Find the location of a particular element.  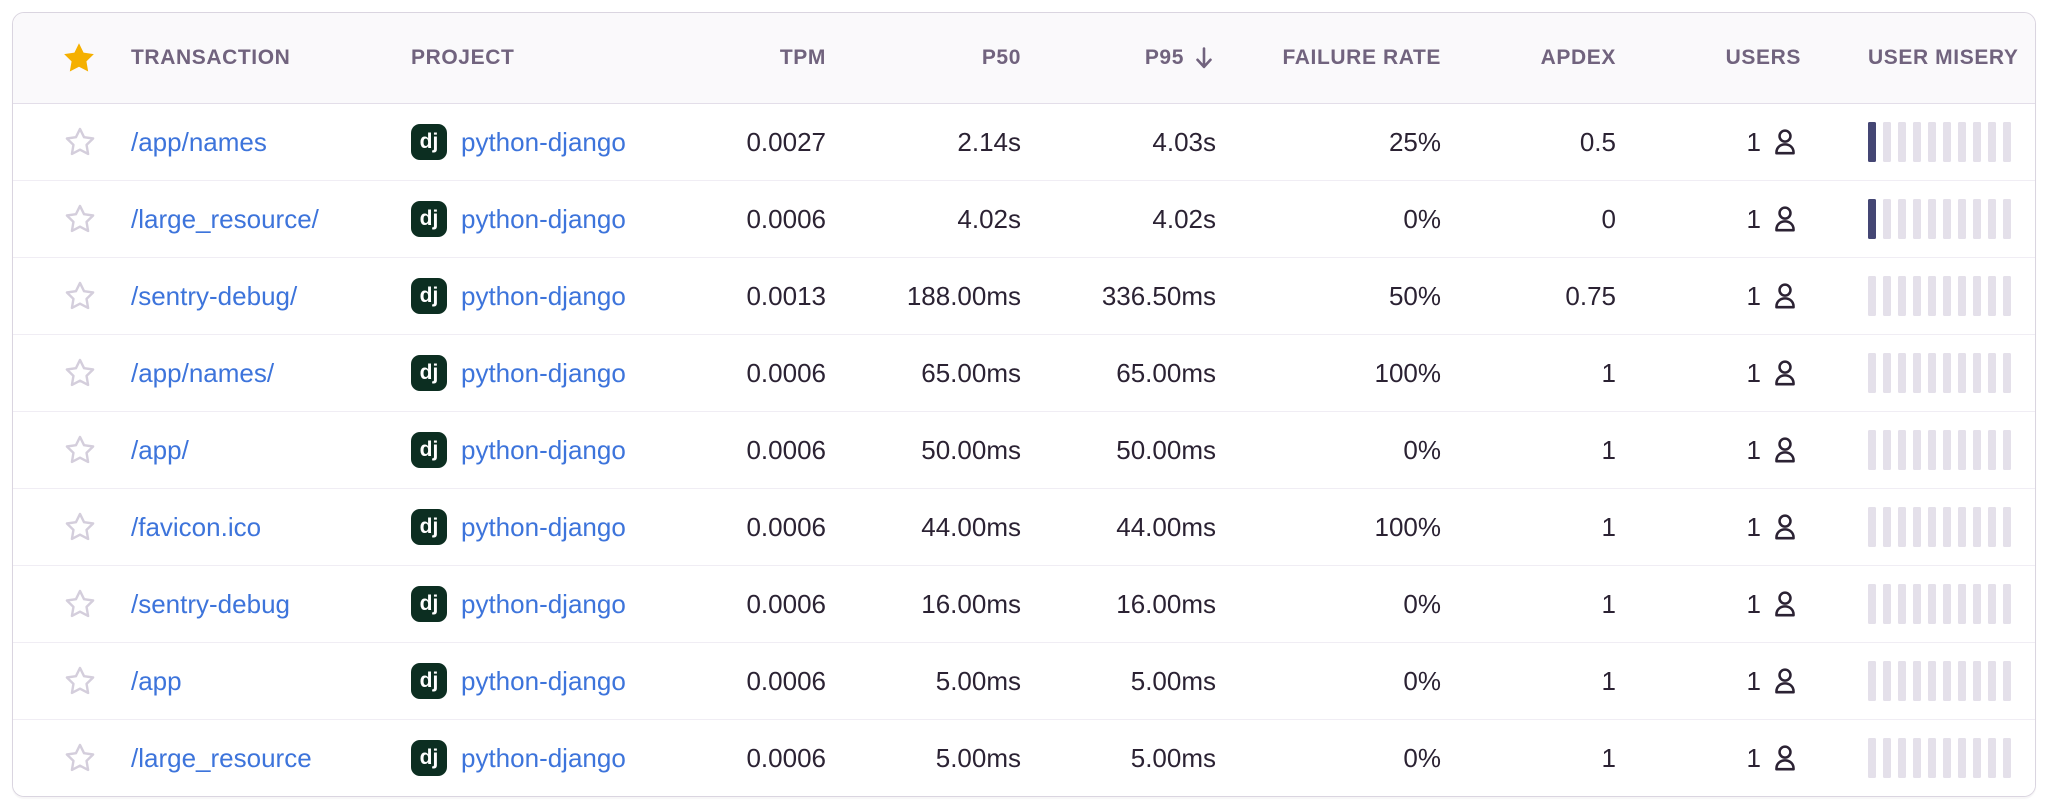

transaction-link: /sentry-debug/ is located at coordinates (214, 295).